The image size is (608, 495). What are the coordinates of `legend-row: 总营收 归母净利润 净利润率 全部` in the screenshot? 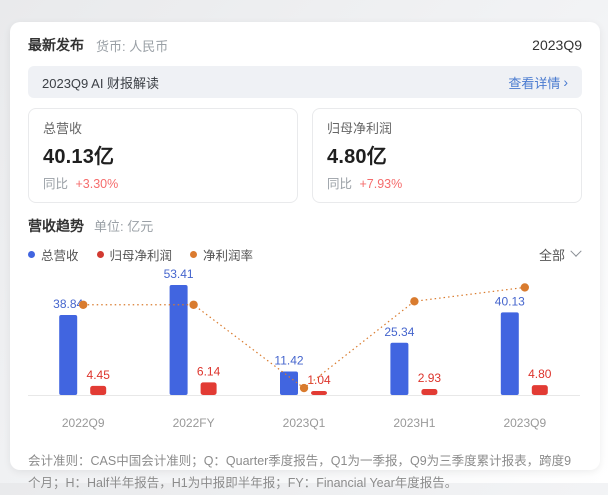 It's located at (305, 254).